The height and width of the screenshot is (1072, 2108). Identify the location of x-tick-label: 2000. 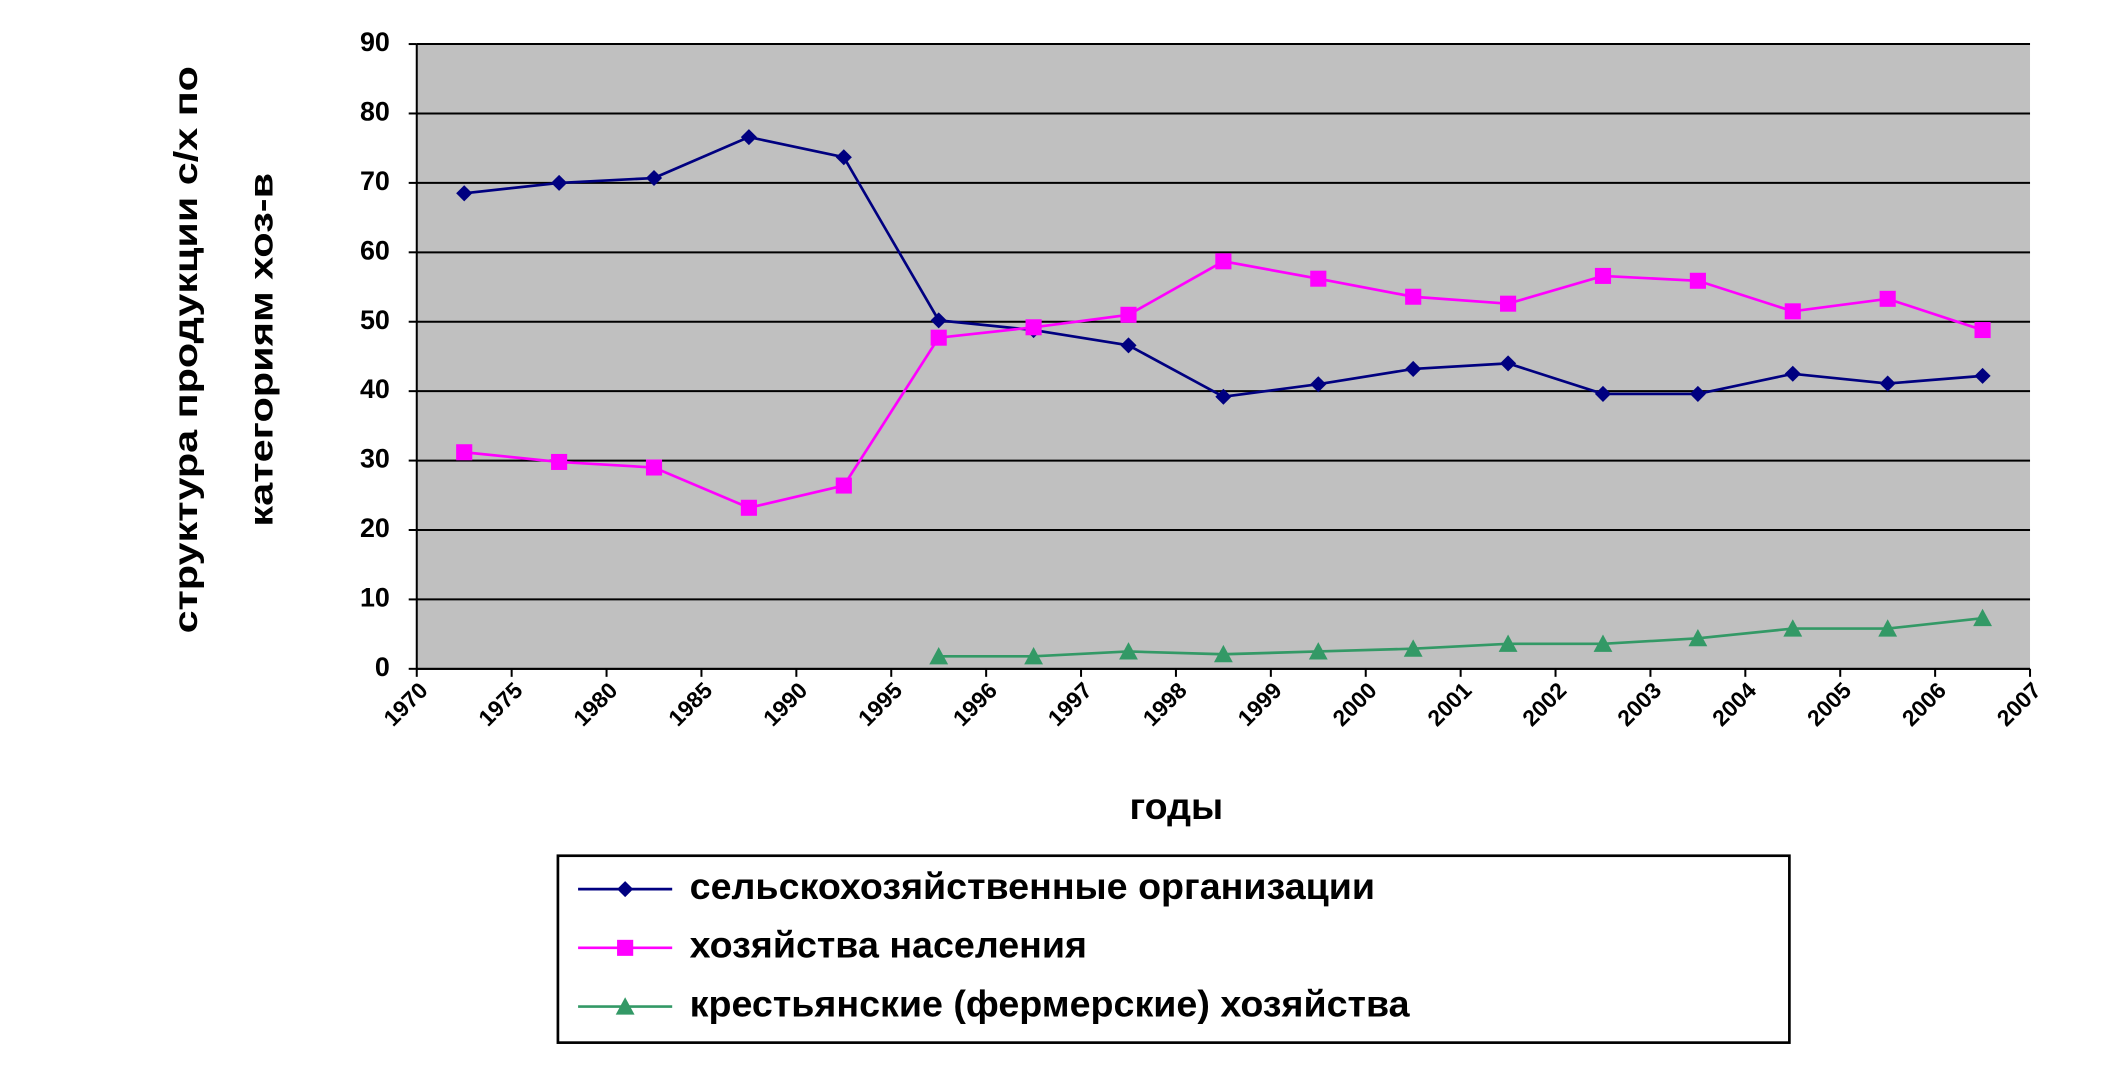
(1354, 704).